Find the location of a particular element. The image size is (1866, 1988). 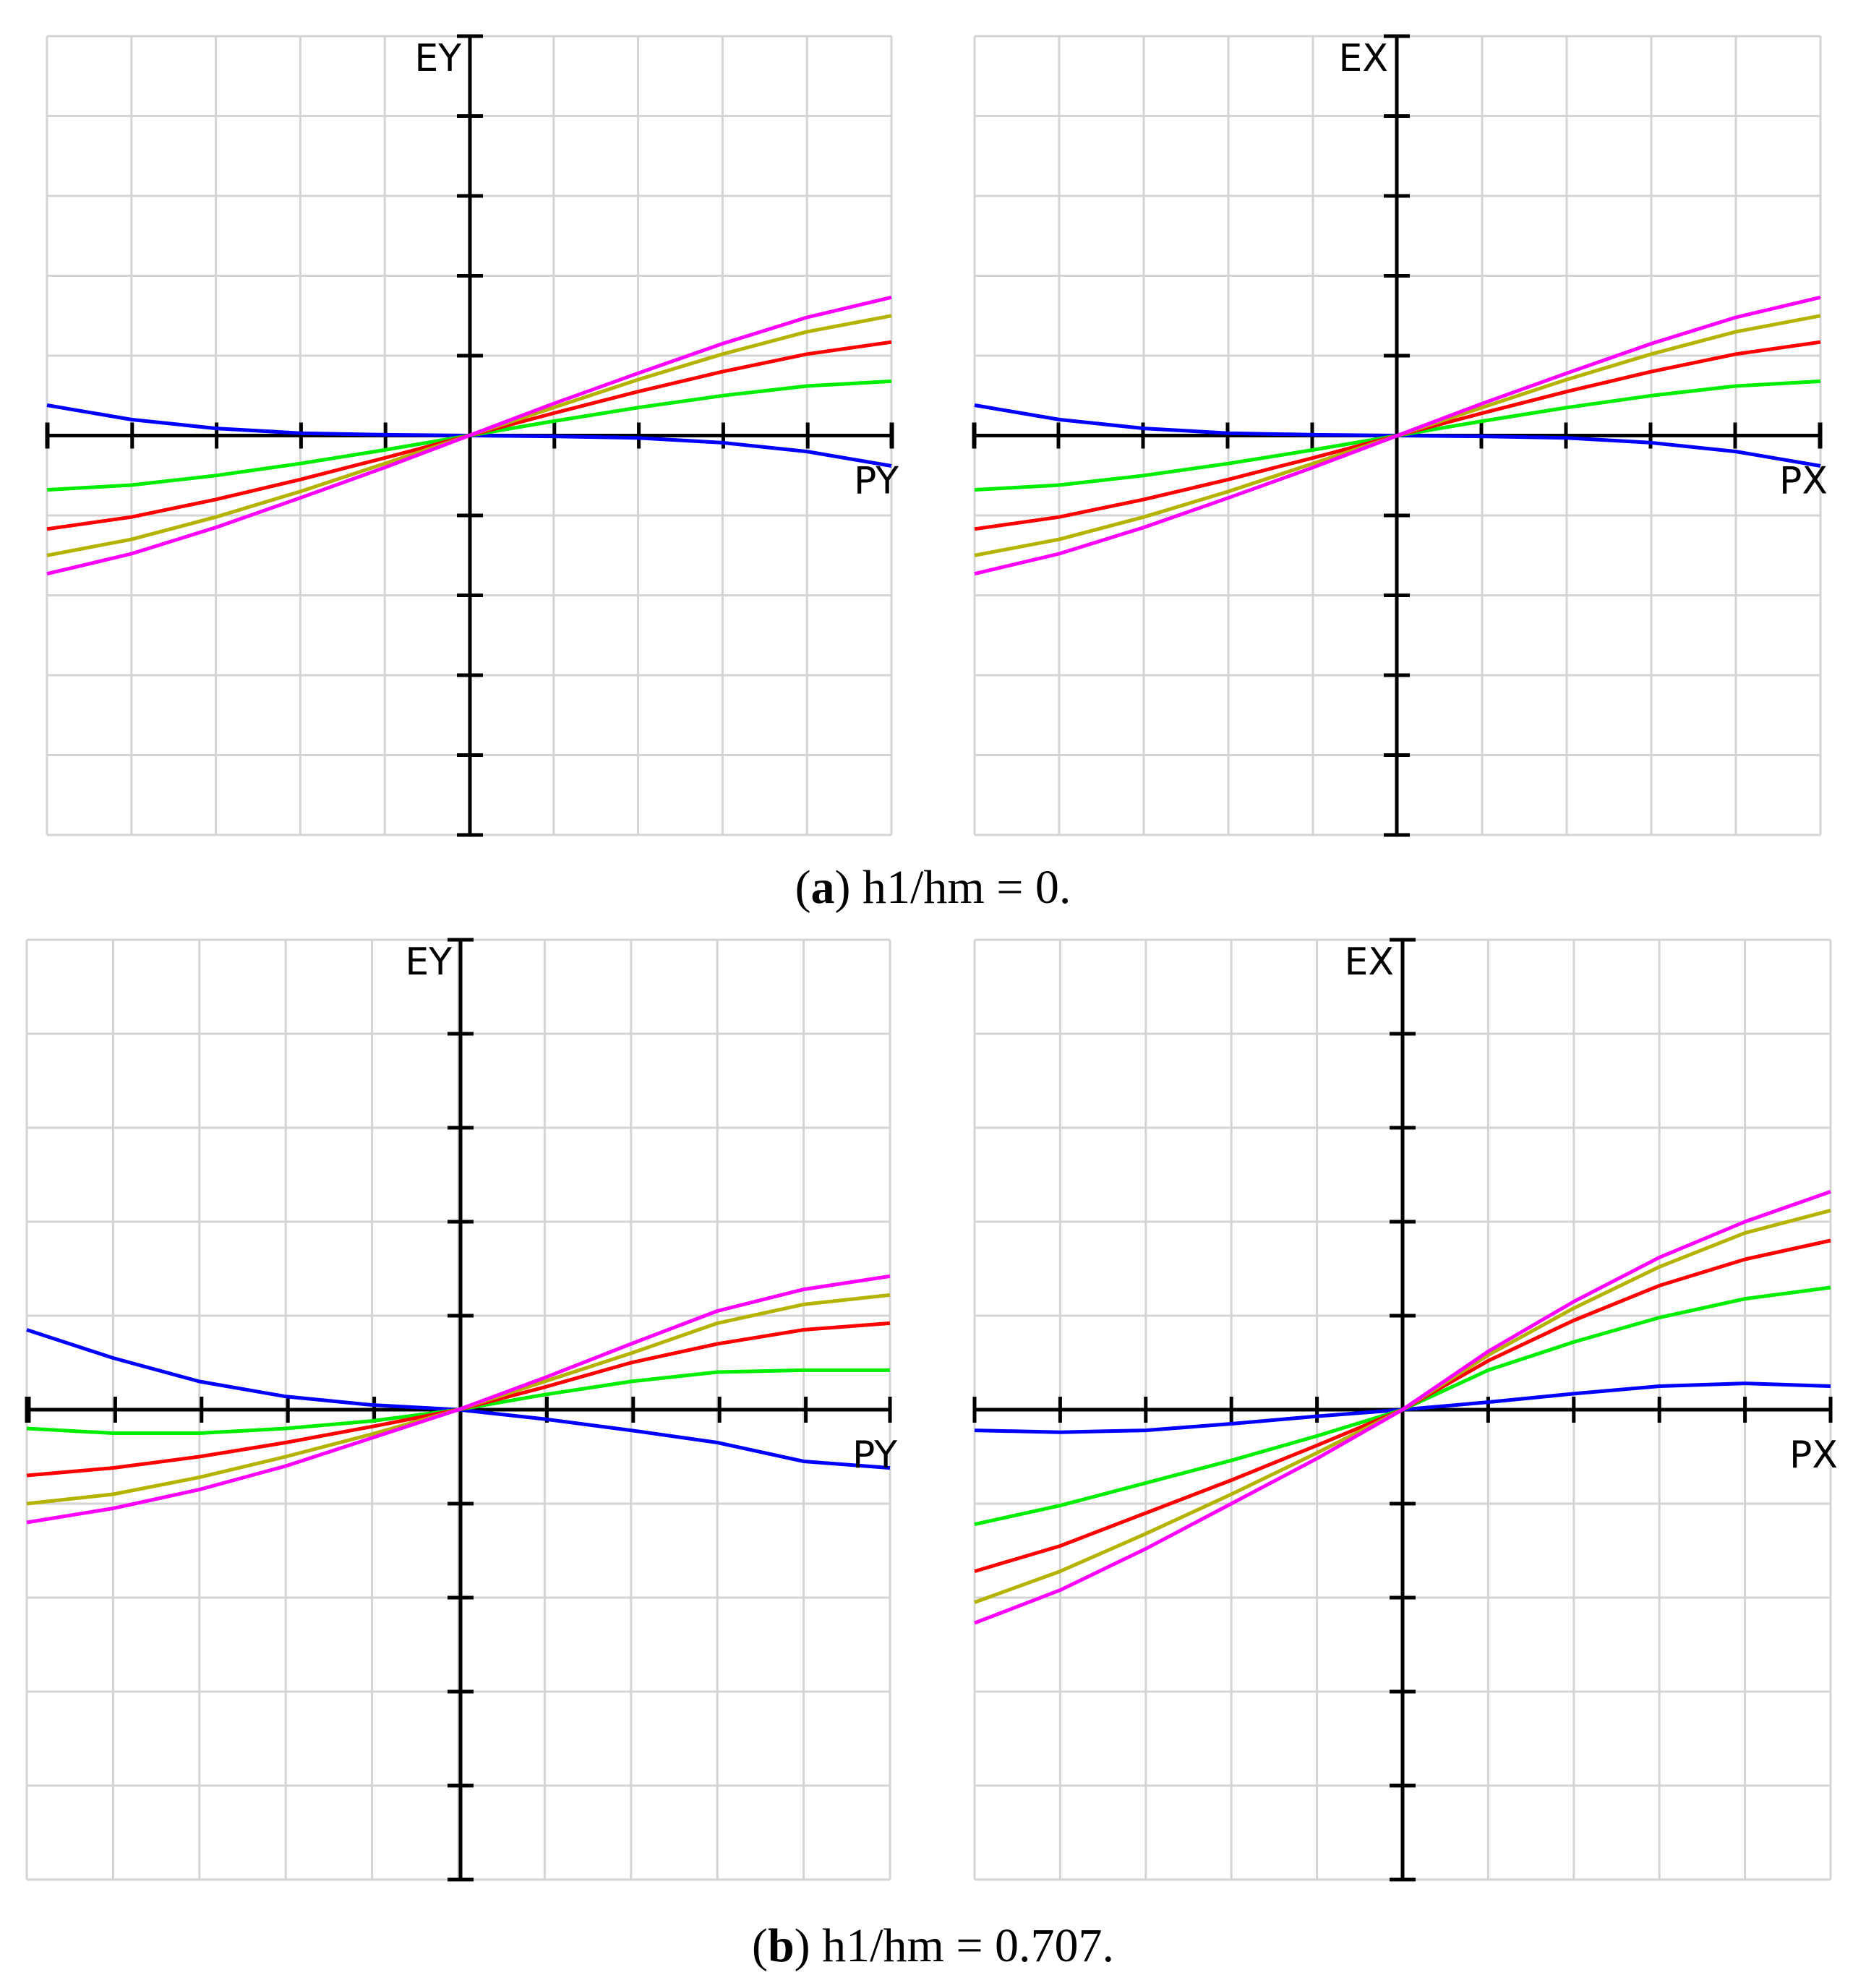

caption-a-text: h1/hm = 0. is located at coordinates (961, 887).